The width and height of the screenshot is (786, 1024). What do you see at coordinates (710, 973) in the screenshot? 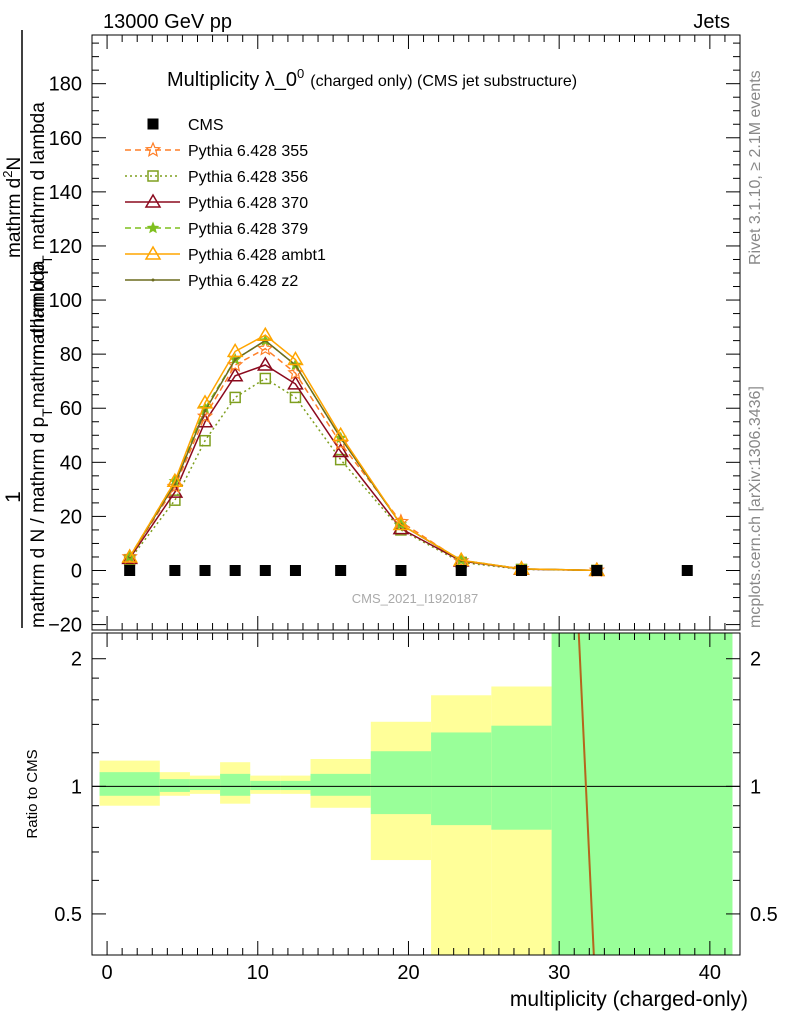
I see `xtick-label: 40` at bounding box center [710, 973].